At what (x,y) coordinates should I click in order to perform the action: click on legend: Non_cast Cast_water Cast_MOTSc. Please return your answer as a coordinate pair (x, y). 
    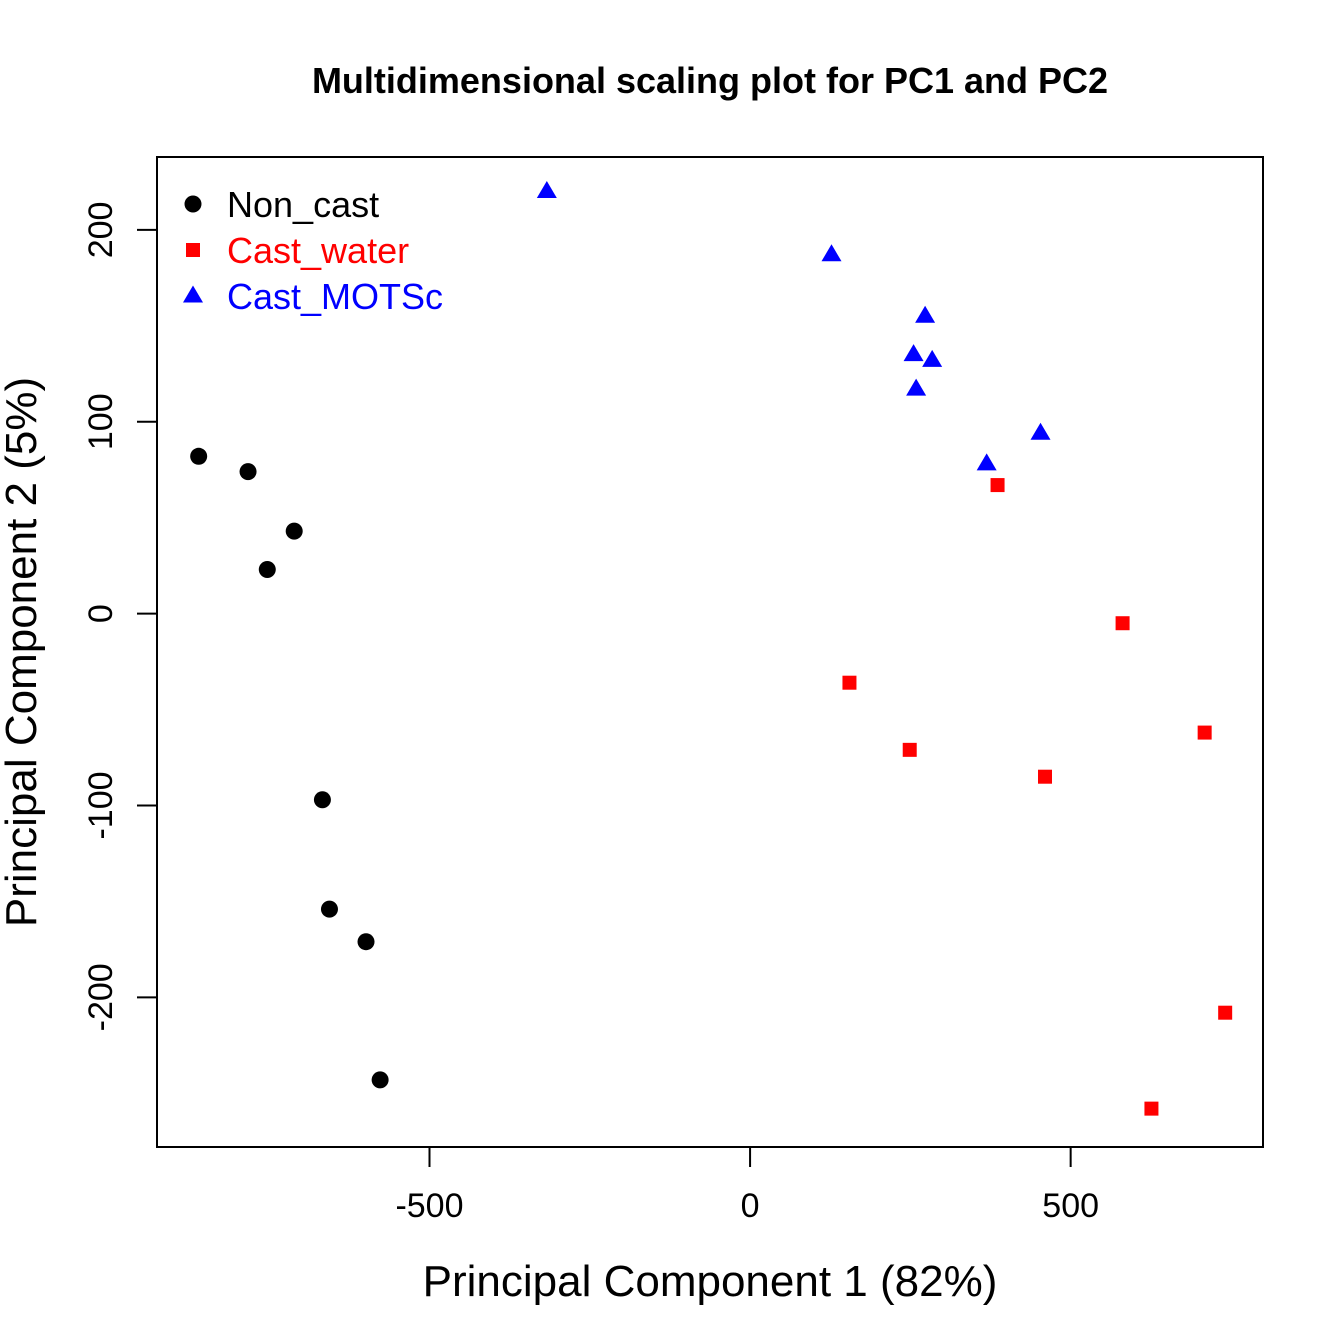
    Looking at the image, I should click on (313, 250).